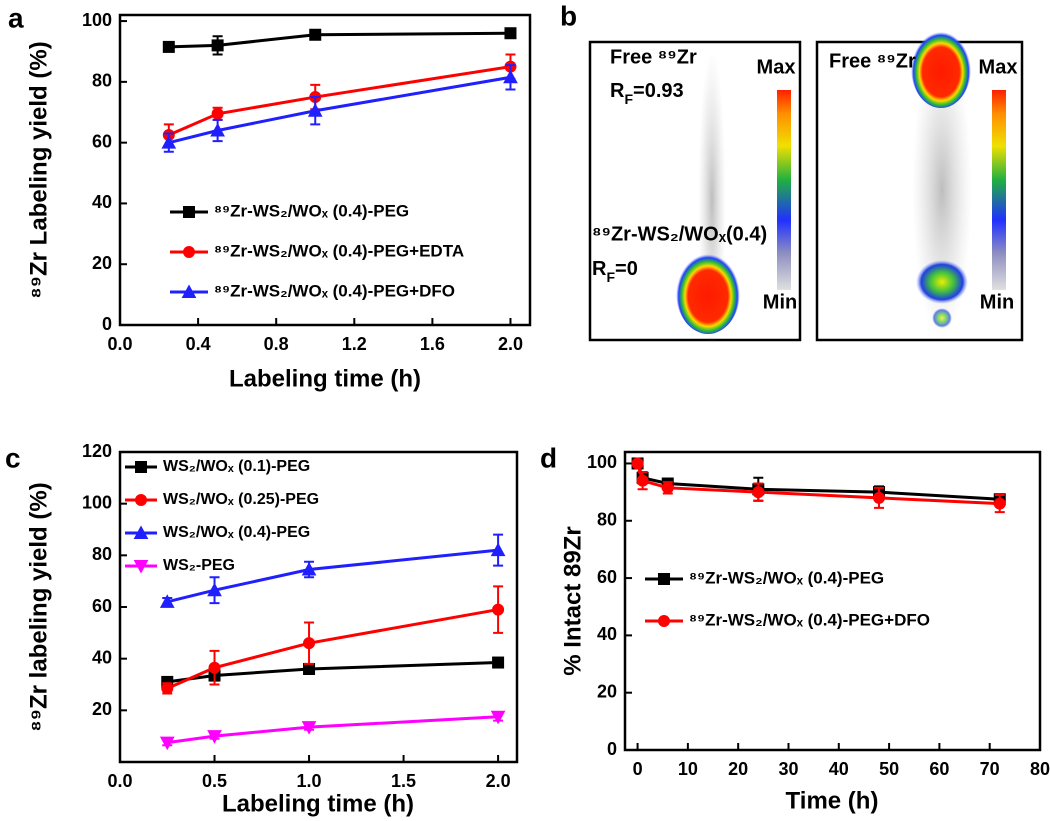 The width and height of the screenshot is (1050, 821). Describe the element at coordinates (738, 769) in the screenshot. I see `x-tick-label: 20` at that location.